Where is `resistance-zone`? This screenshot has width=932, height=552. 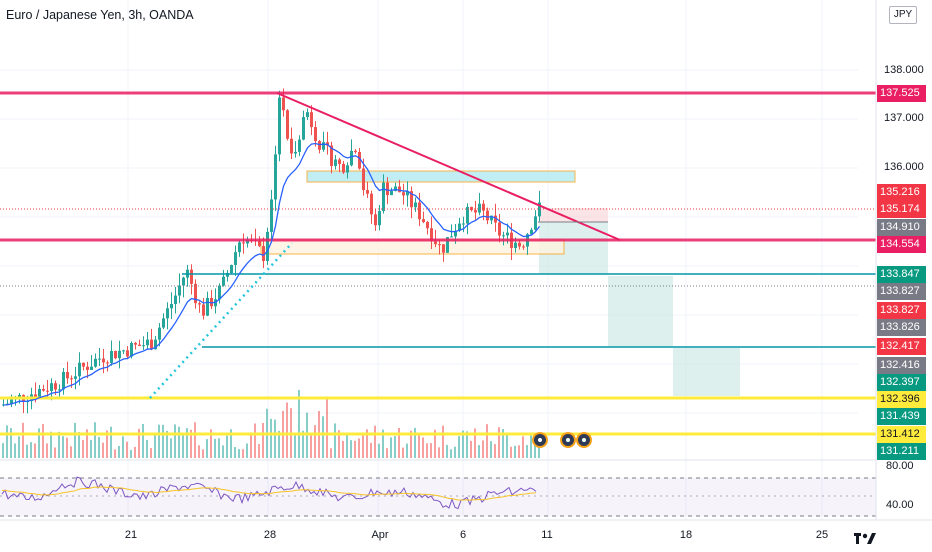 resistance-zone is located at coordinates (441, 176).